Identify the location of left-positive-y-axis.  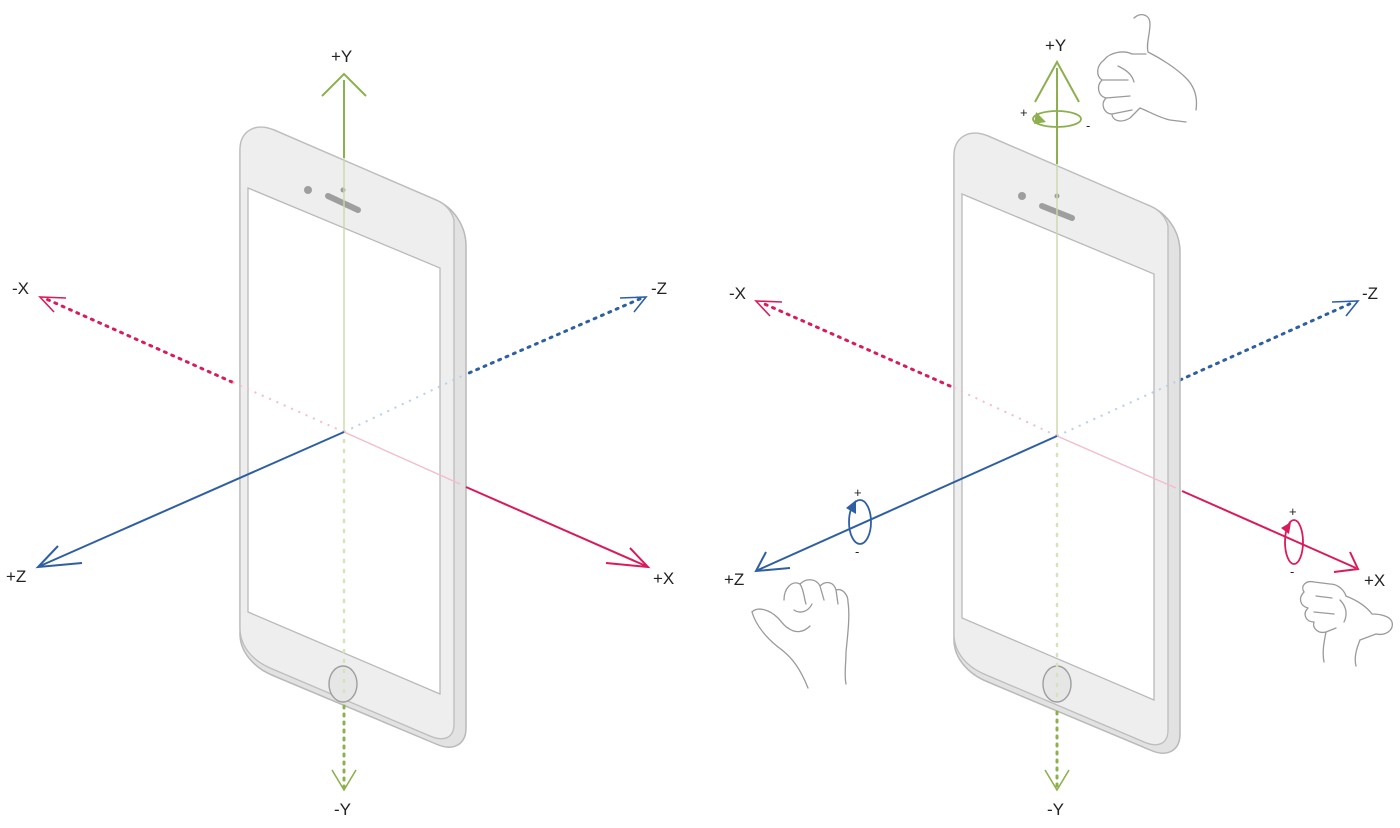
(344, 115).